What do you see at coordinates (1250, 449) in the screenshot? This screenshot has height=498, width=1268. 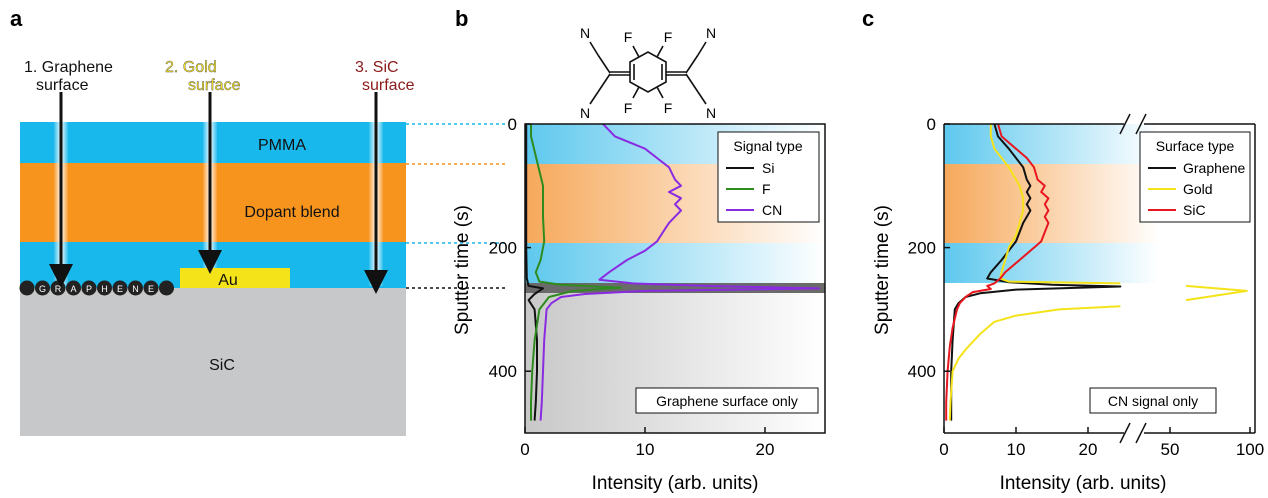 I see `x-tick-label: 100` at bounding box center [1250, 449].